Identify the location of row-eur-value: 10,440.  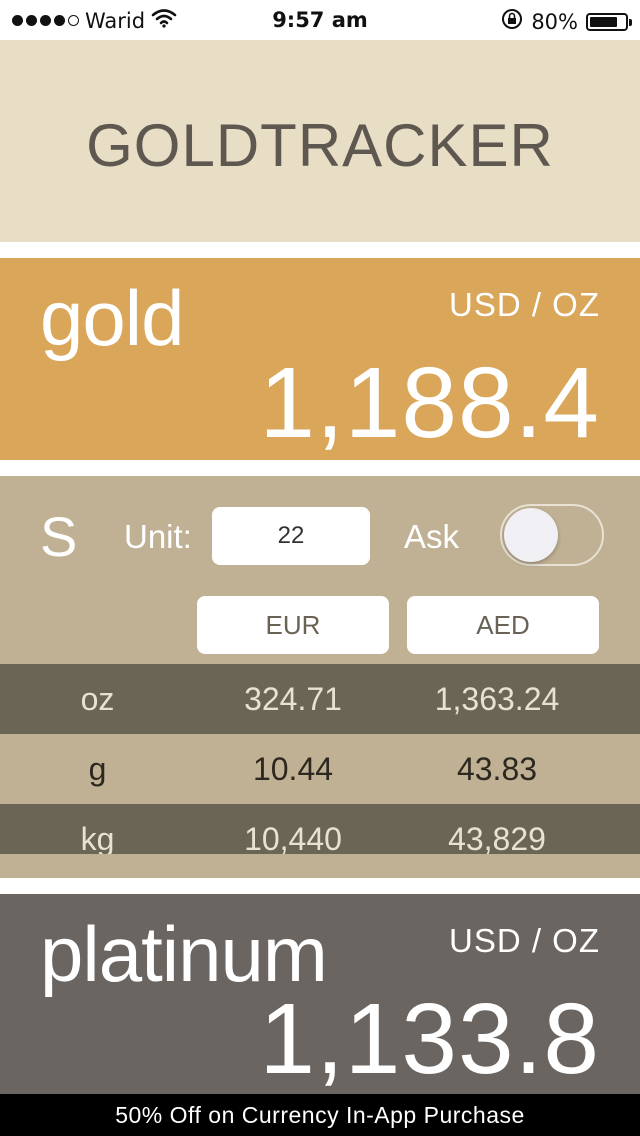
(293, 837).